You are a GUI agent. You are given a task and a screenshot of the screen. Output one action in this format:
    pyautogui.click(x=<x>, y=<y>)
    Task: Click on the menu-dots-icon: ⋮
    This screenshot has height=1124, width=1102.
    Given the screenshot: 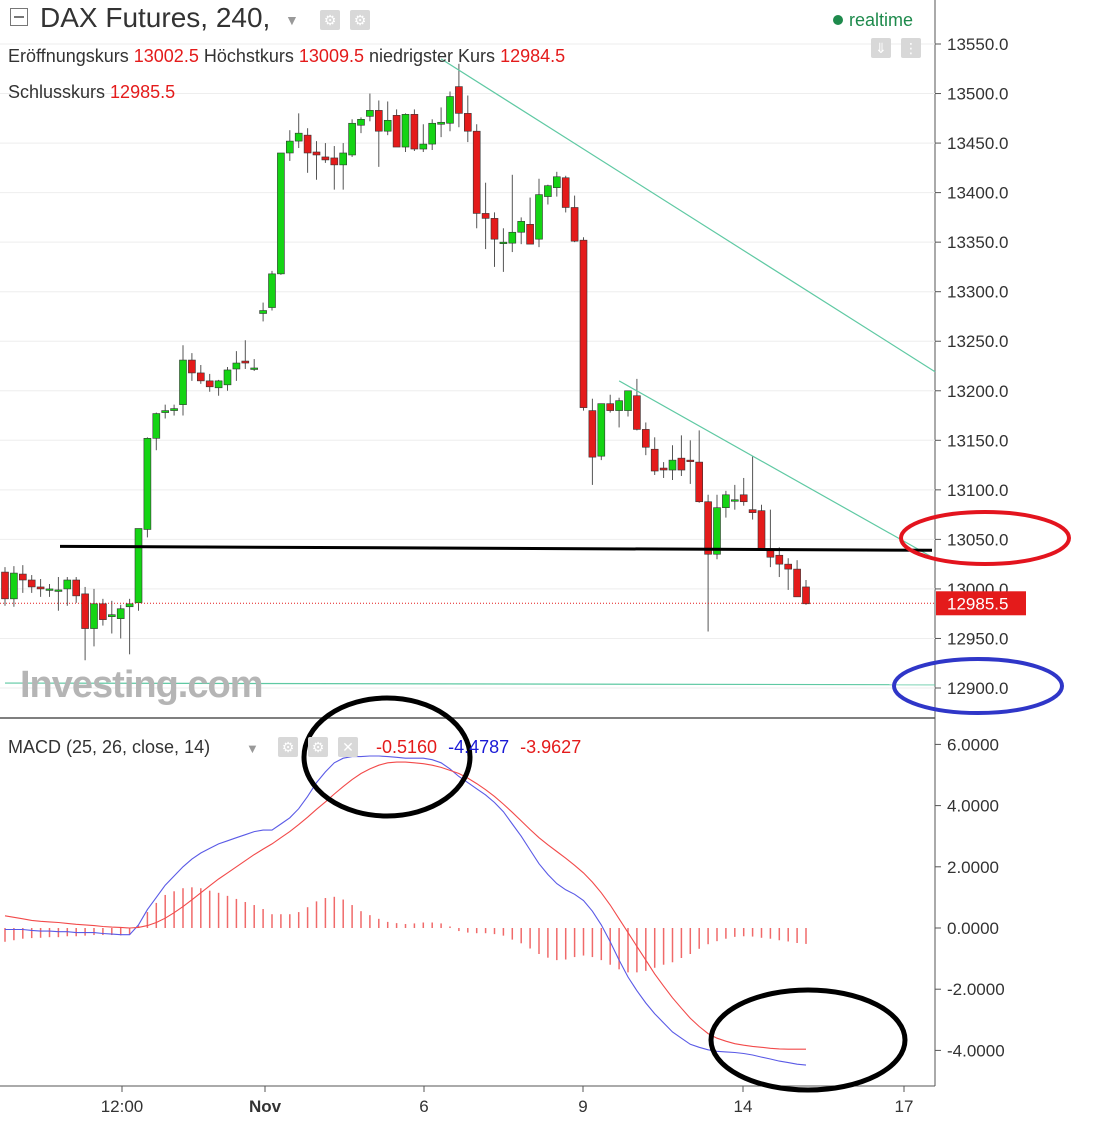 What is the action you would take?
    pyautogui.click(x=911, y=48)
    